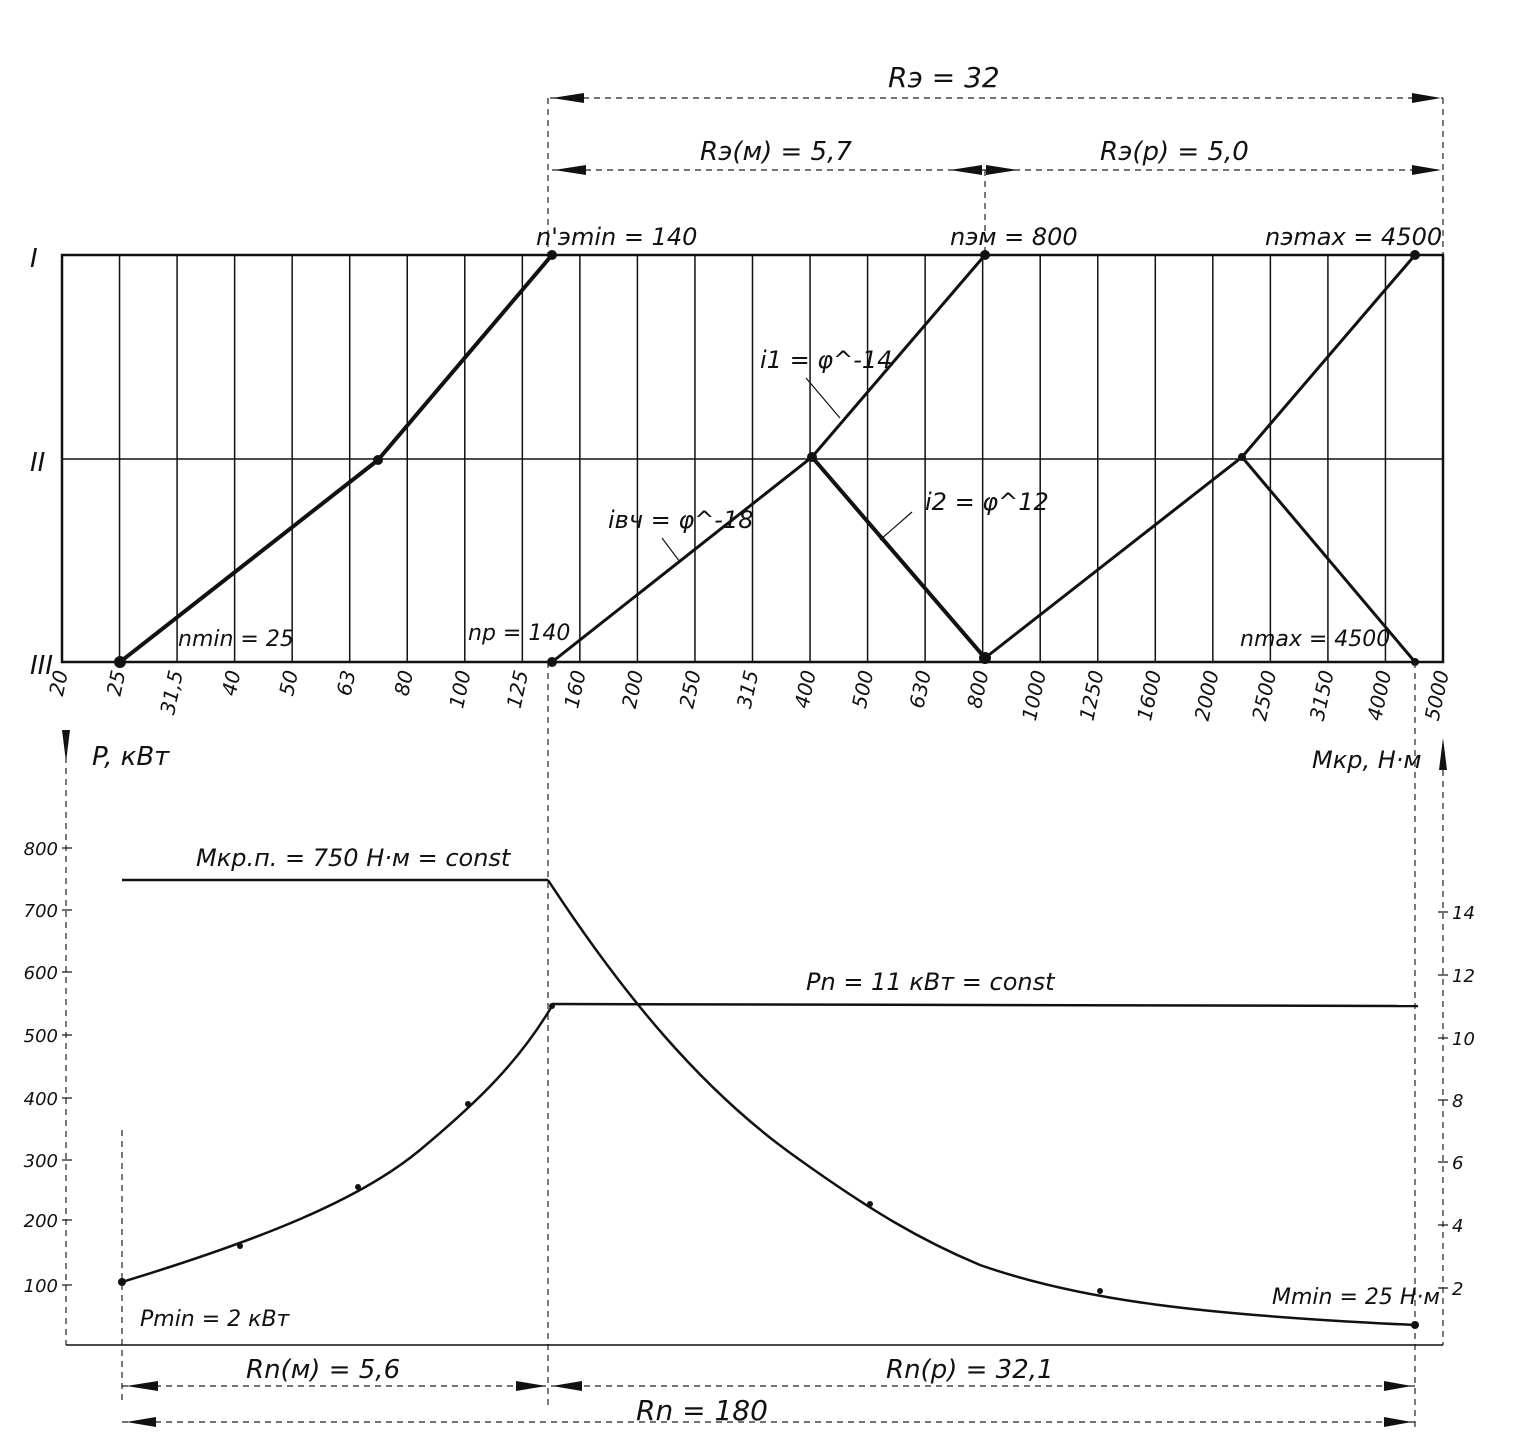  Describe the element at coordinates (41, 666) in the screenshot. I see `shaft-label: III` at that location.